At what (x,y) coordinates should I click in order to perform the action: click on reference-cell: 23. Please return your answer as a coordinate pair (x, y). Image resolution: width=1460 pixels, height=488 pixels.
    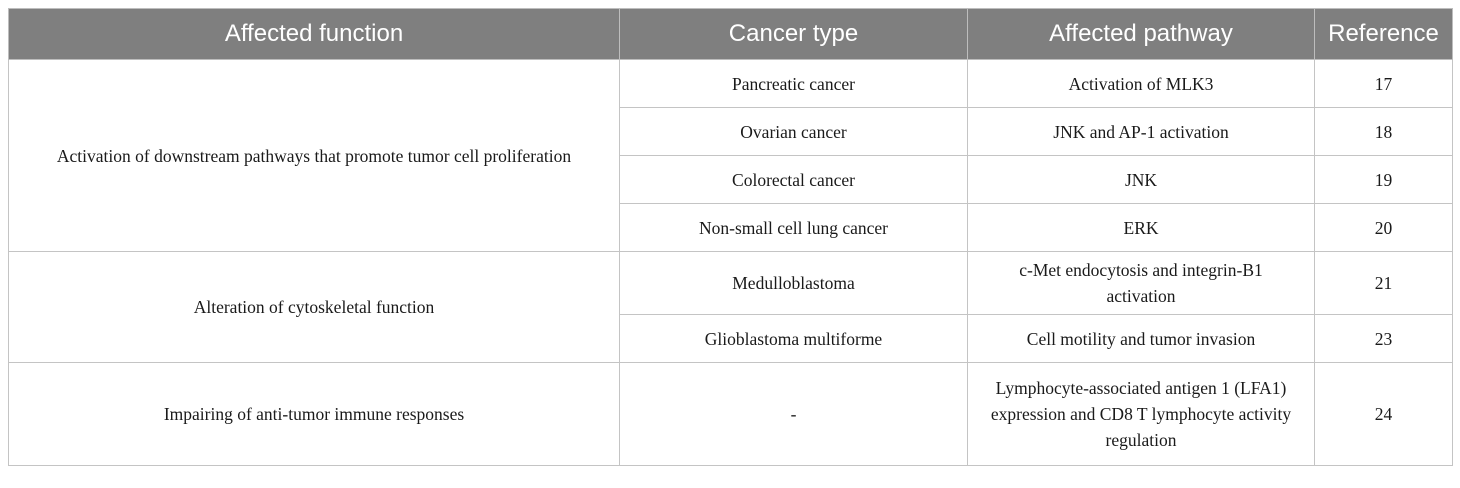
    Looking at the image, I should click on (1383, 338).